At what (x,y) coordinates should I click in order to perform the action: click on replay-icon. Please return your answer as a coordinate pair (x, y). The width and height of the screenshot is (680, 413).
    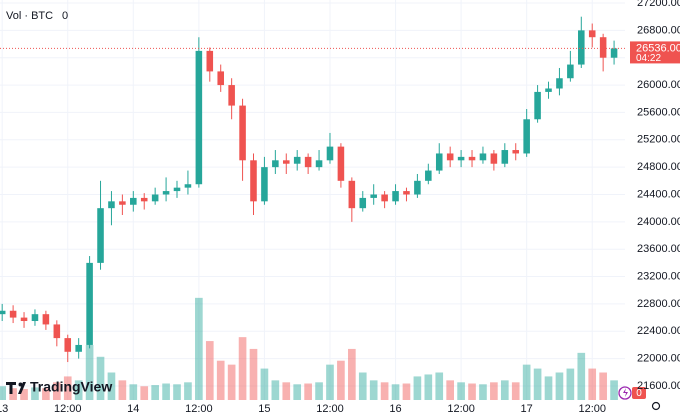
    Looking at the image, I should click on (625, 393).